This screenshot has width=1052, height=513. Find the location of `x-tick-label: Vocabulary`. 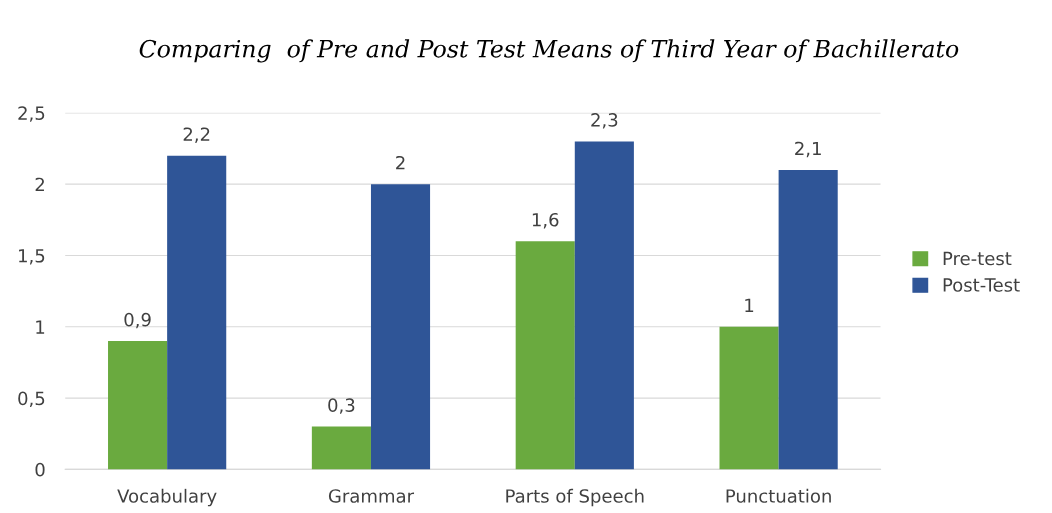

x-tick-label: Vocabulary is located at coordinates (167, 497).